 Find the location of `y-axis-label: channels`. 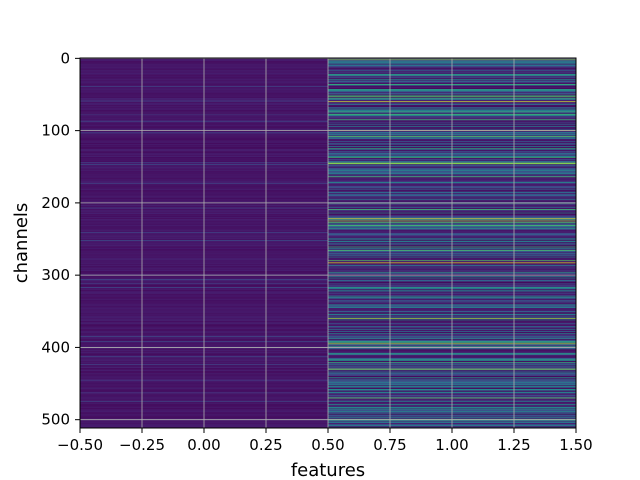

y-axis-label: channels is located at coordinates (21, 243).